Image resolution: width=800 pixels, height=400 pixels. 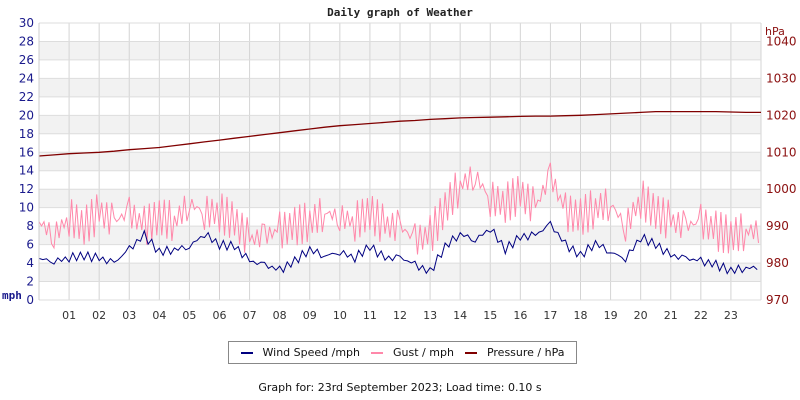 What do you see at coordinates (26, 60) in the screenshot?
I see `svg-text: 26` at bounding box center [26, 60].